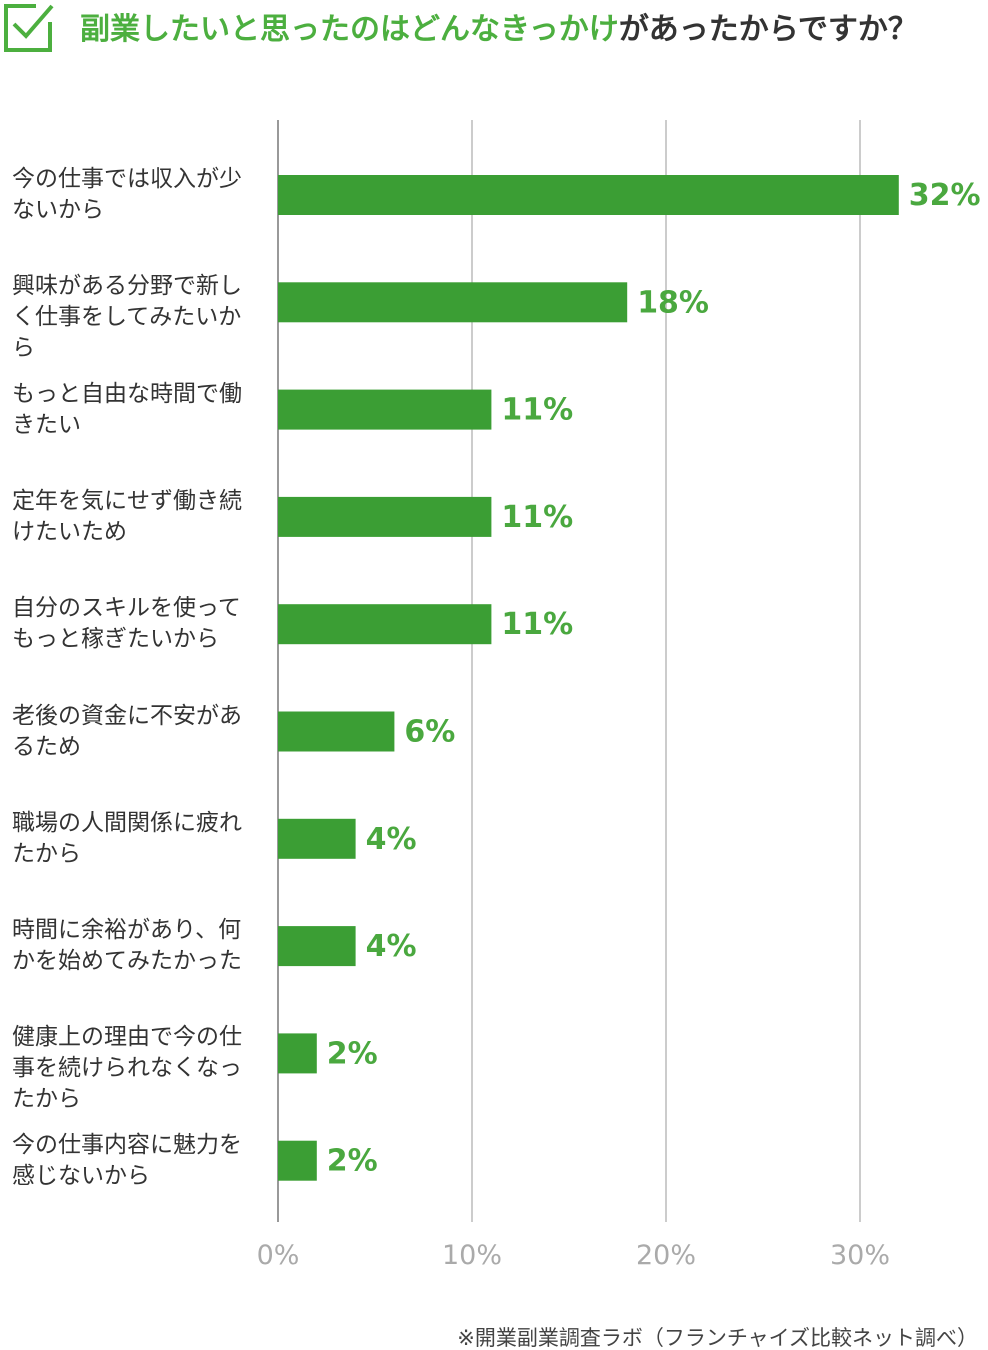 This screenshot has width=988, height=1350. I want to click on category-label: 老後の資金に不安があるため, so click(127, 731).